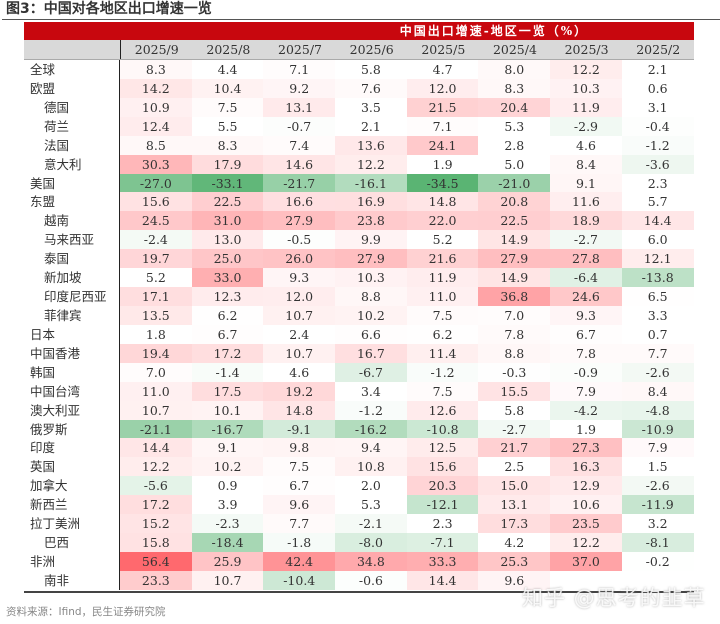  I want to click on value-cell: 2.3, so click(442, 524).